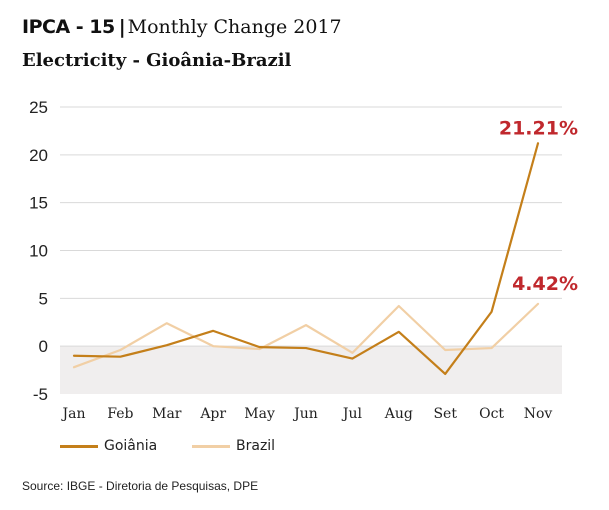 This screenshot has width=609, height=510. I want to click on legend-swatch-goiania, so click(79, 446).